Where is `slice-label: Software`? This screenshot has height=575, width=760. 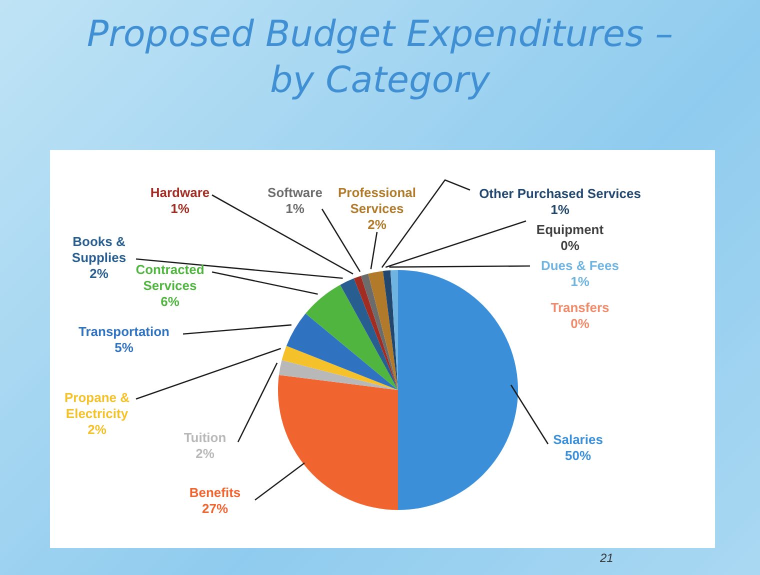
slice-label: Software is located at coordinates (295, 192).